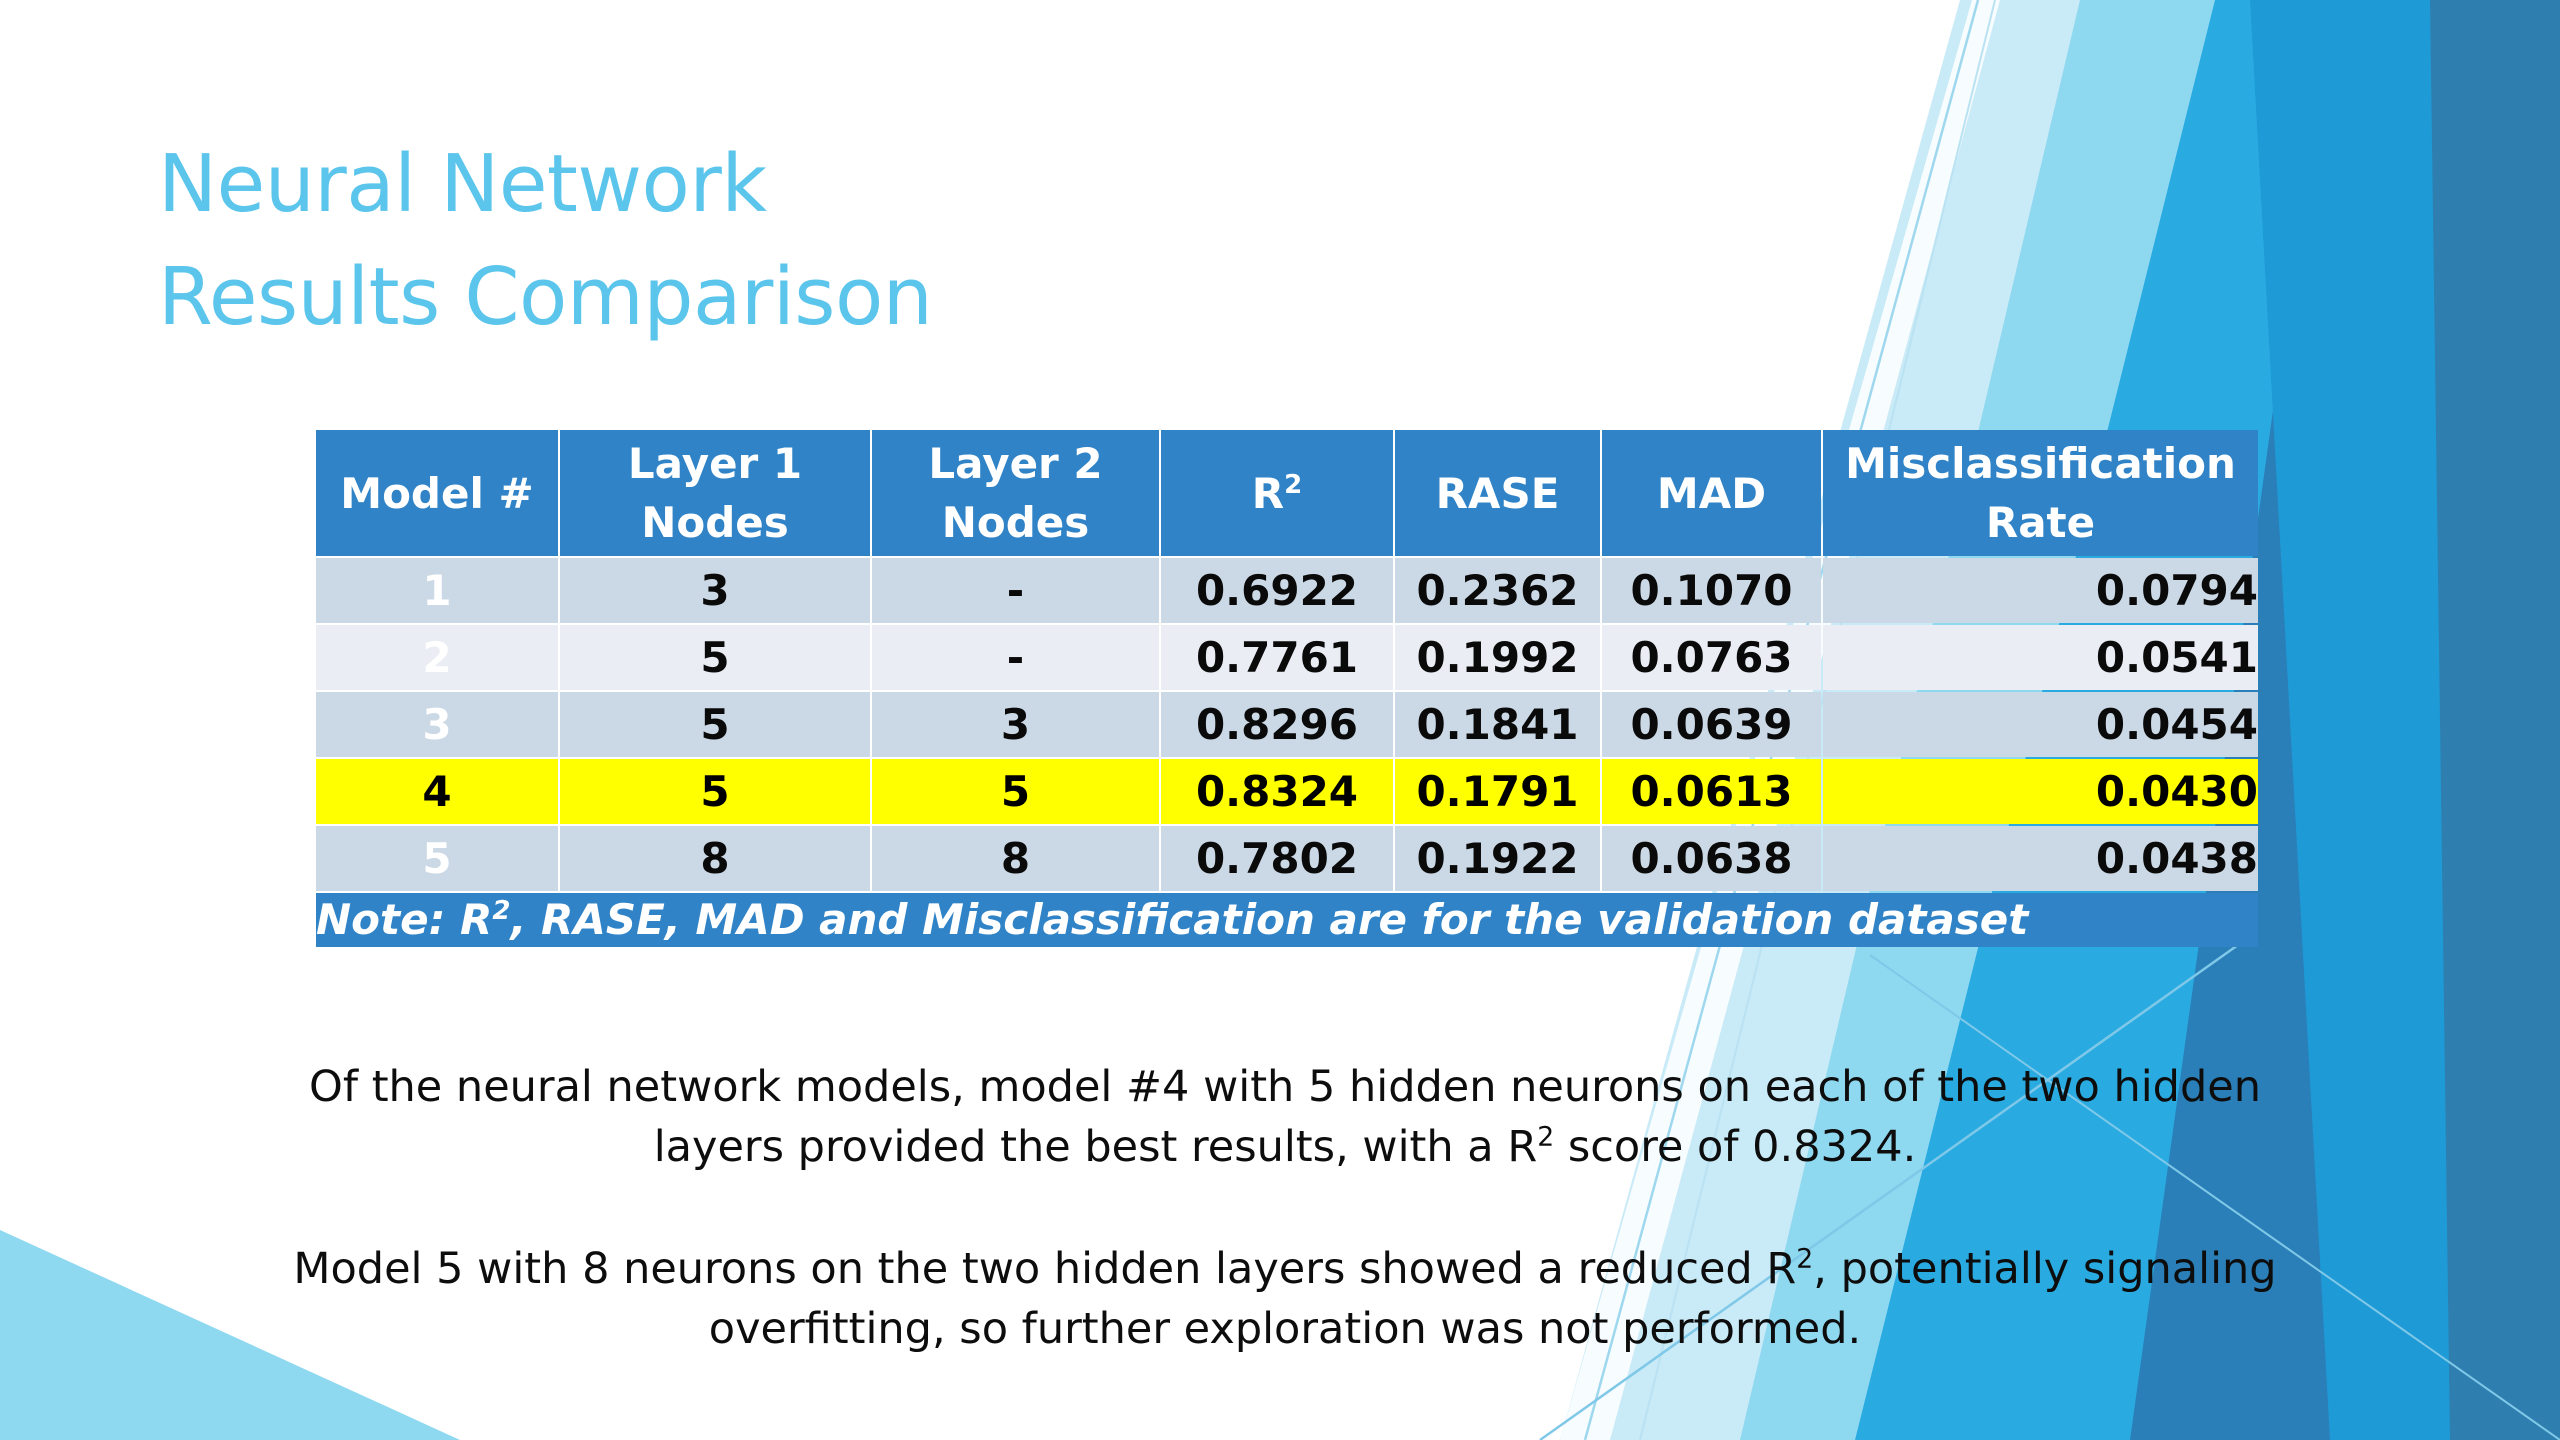  I want to click on cell-model: 4, so click(437, 791).